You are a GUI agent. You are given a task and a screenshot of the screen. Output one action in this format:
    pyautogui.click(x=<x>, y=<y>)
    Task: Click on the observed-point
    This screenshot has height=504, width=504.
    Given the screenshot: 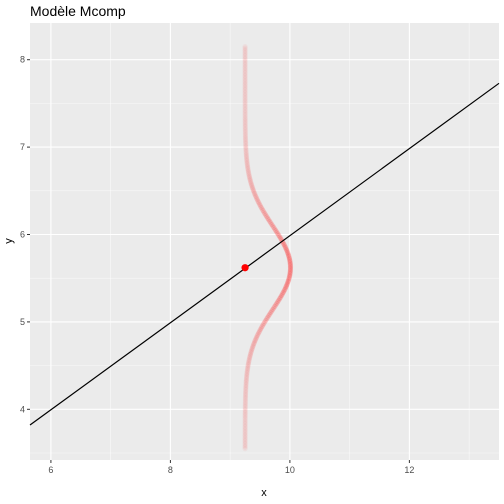 What is the action you would take?
    pyautogui.click(x=245, y=268)
    